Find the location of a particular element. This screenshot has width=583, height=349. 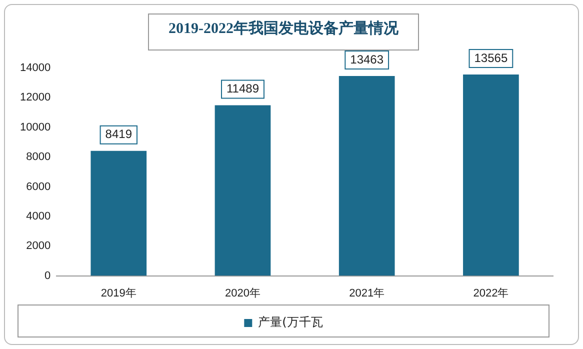

data-label: 13565 is located at coordinates (491, 57).